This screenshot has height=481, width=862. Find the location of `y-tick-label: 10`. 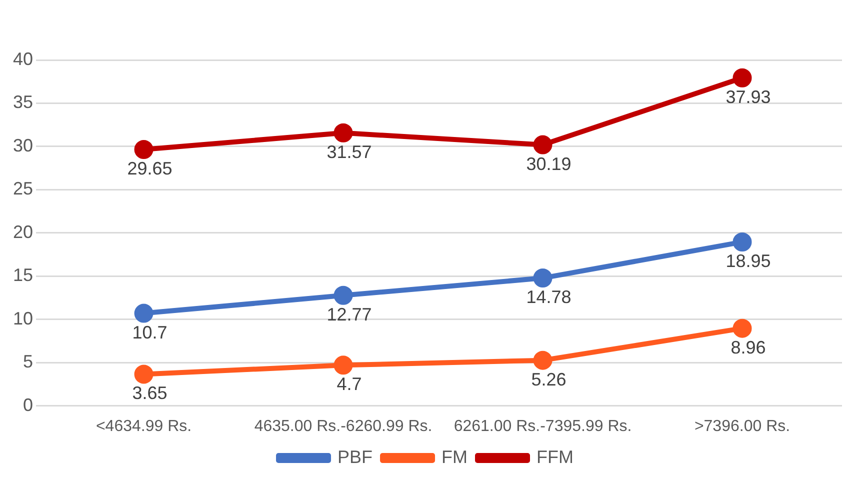

y-tick-label: 10 is located at coordinates (23, 318).